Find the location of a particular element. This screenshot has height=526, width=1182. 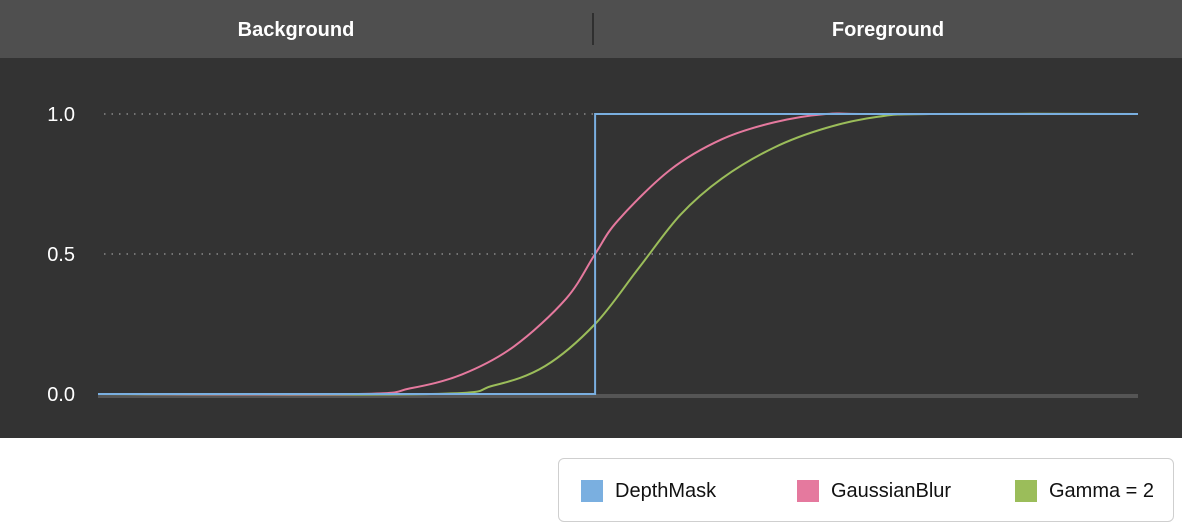

header-divider is located at coordinates (593, 29).